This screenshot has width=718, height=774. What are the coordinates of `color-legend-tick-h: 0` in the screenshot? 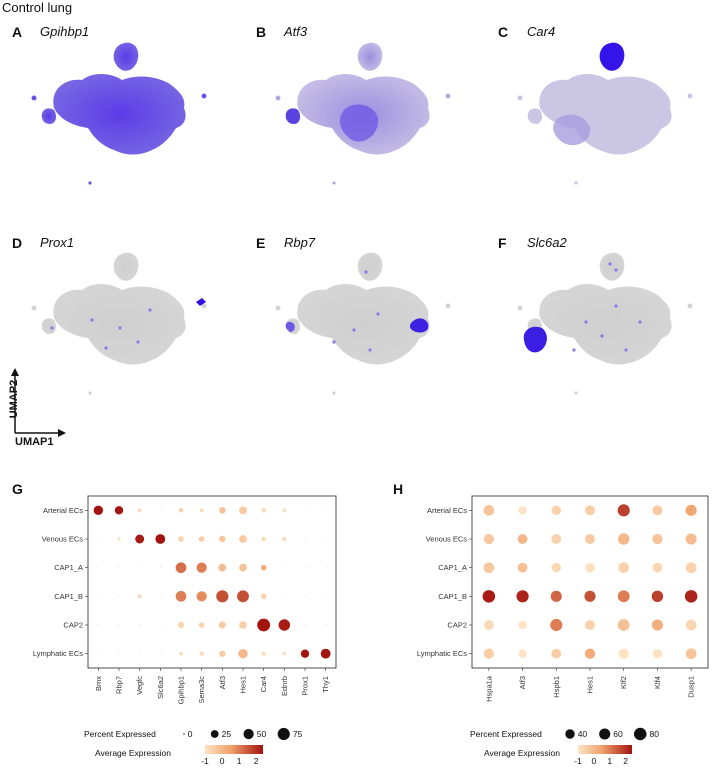 It's located at (594, 761).